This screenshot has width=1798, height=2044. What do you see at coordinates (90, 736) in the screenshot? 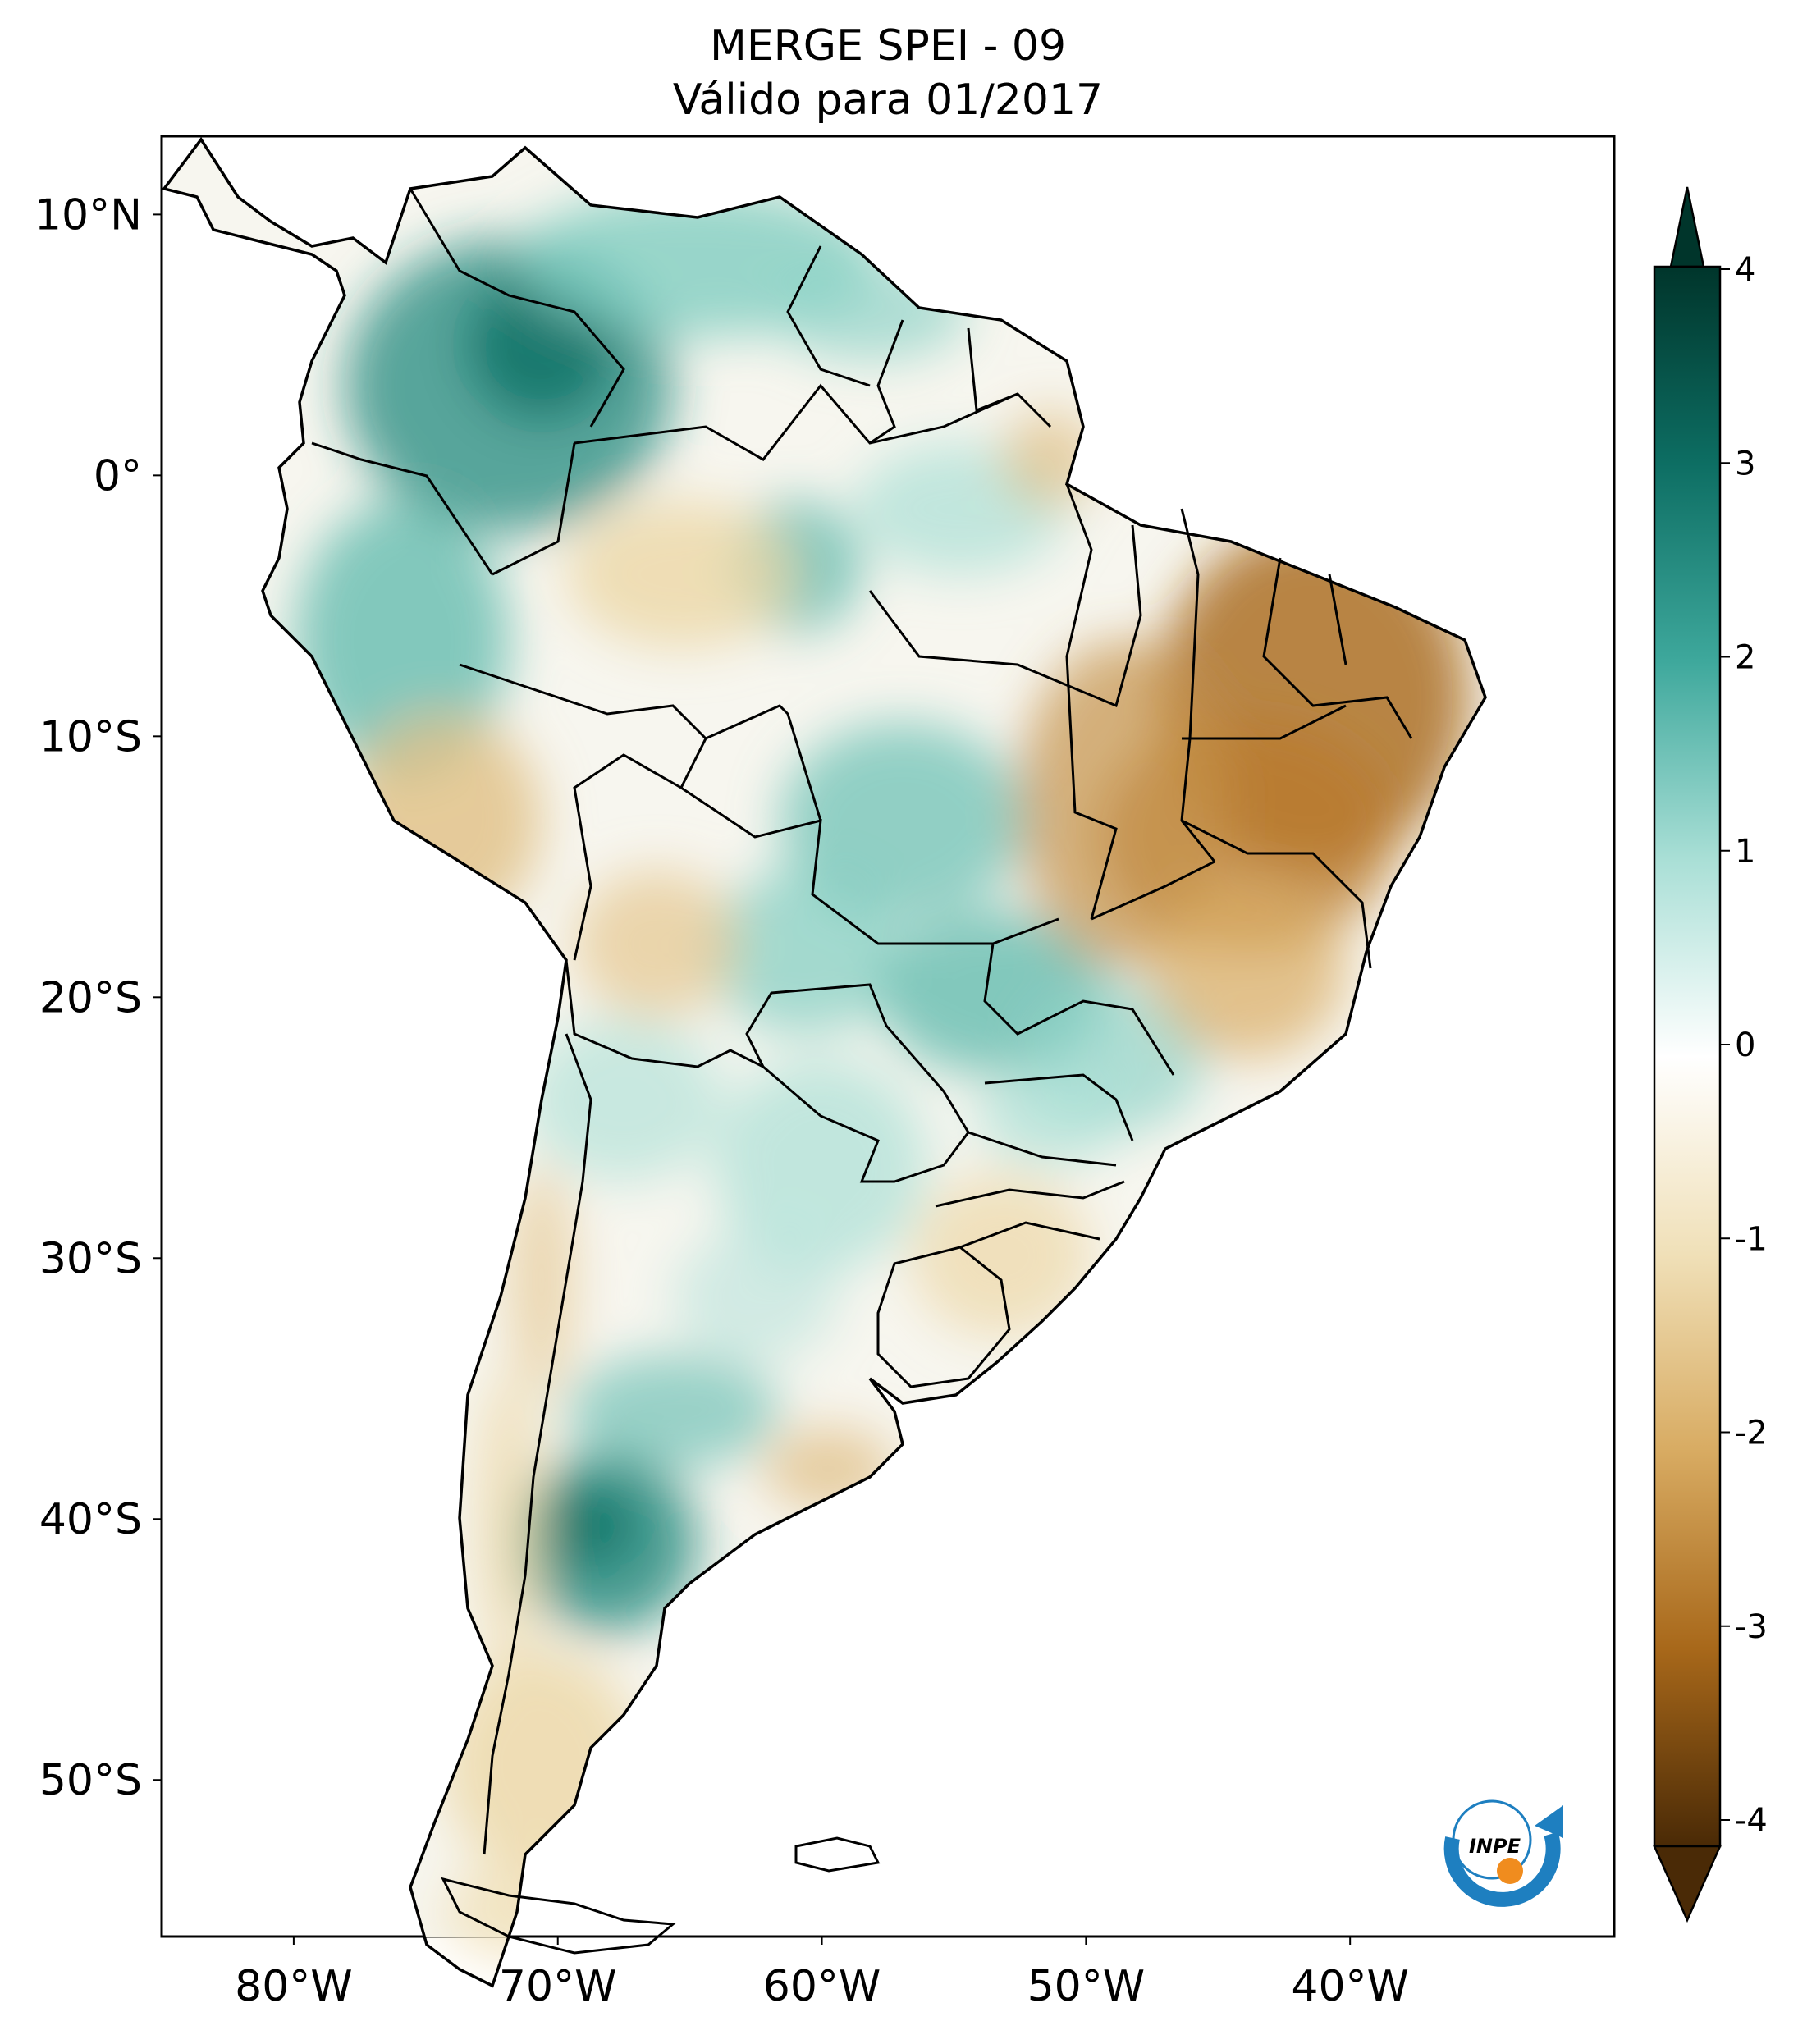
I see `lat-tick-label: 10°S` at bounding box center [90, 736].